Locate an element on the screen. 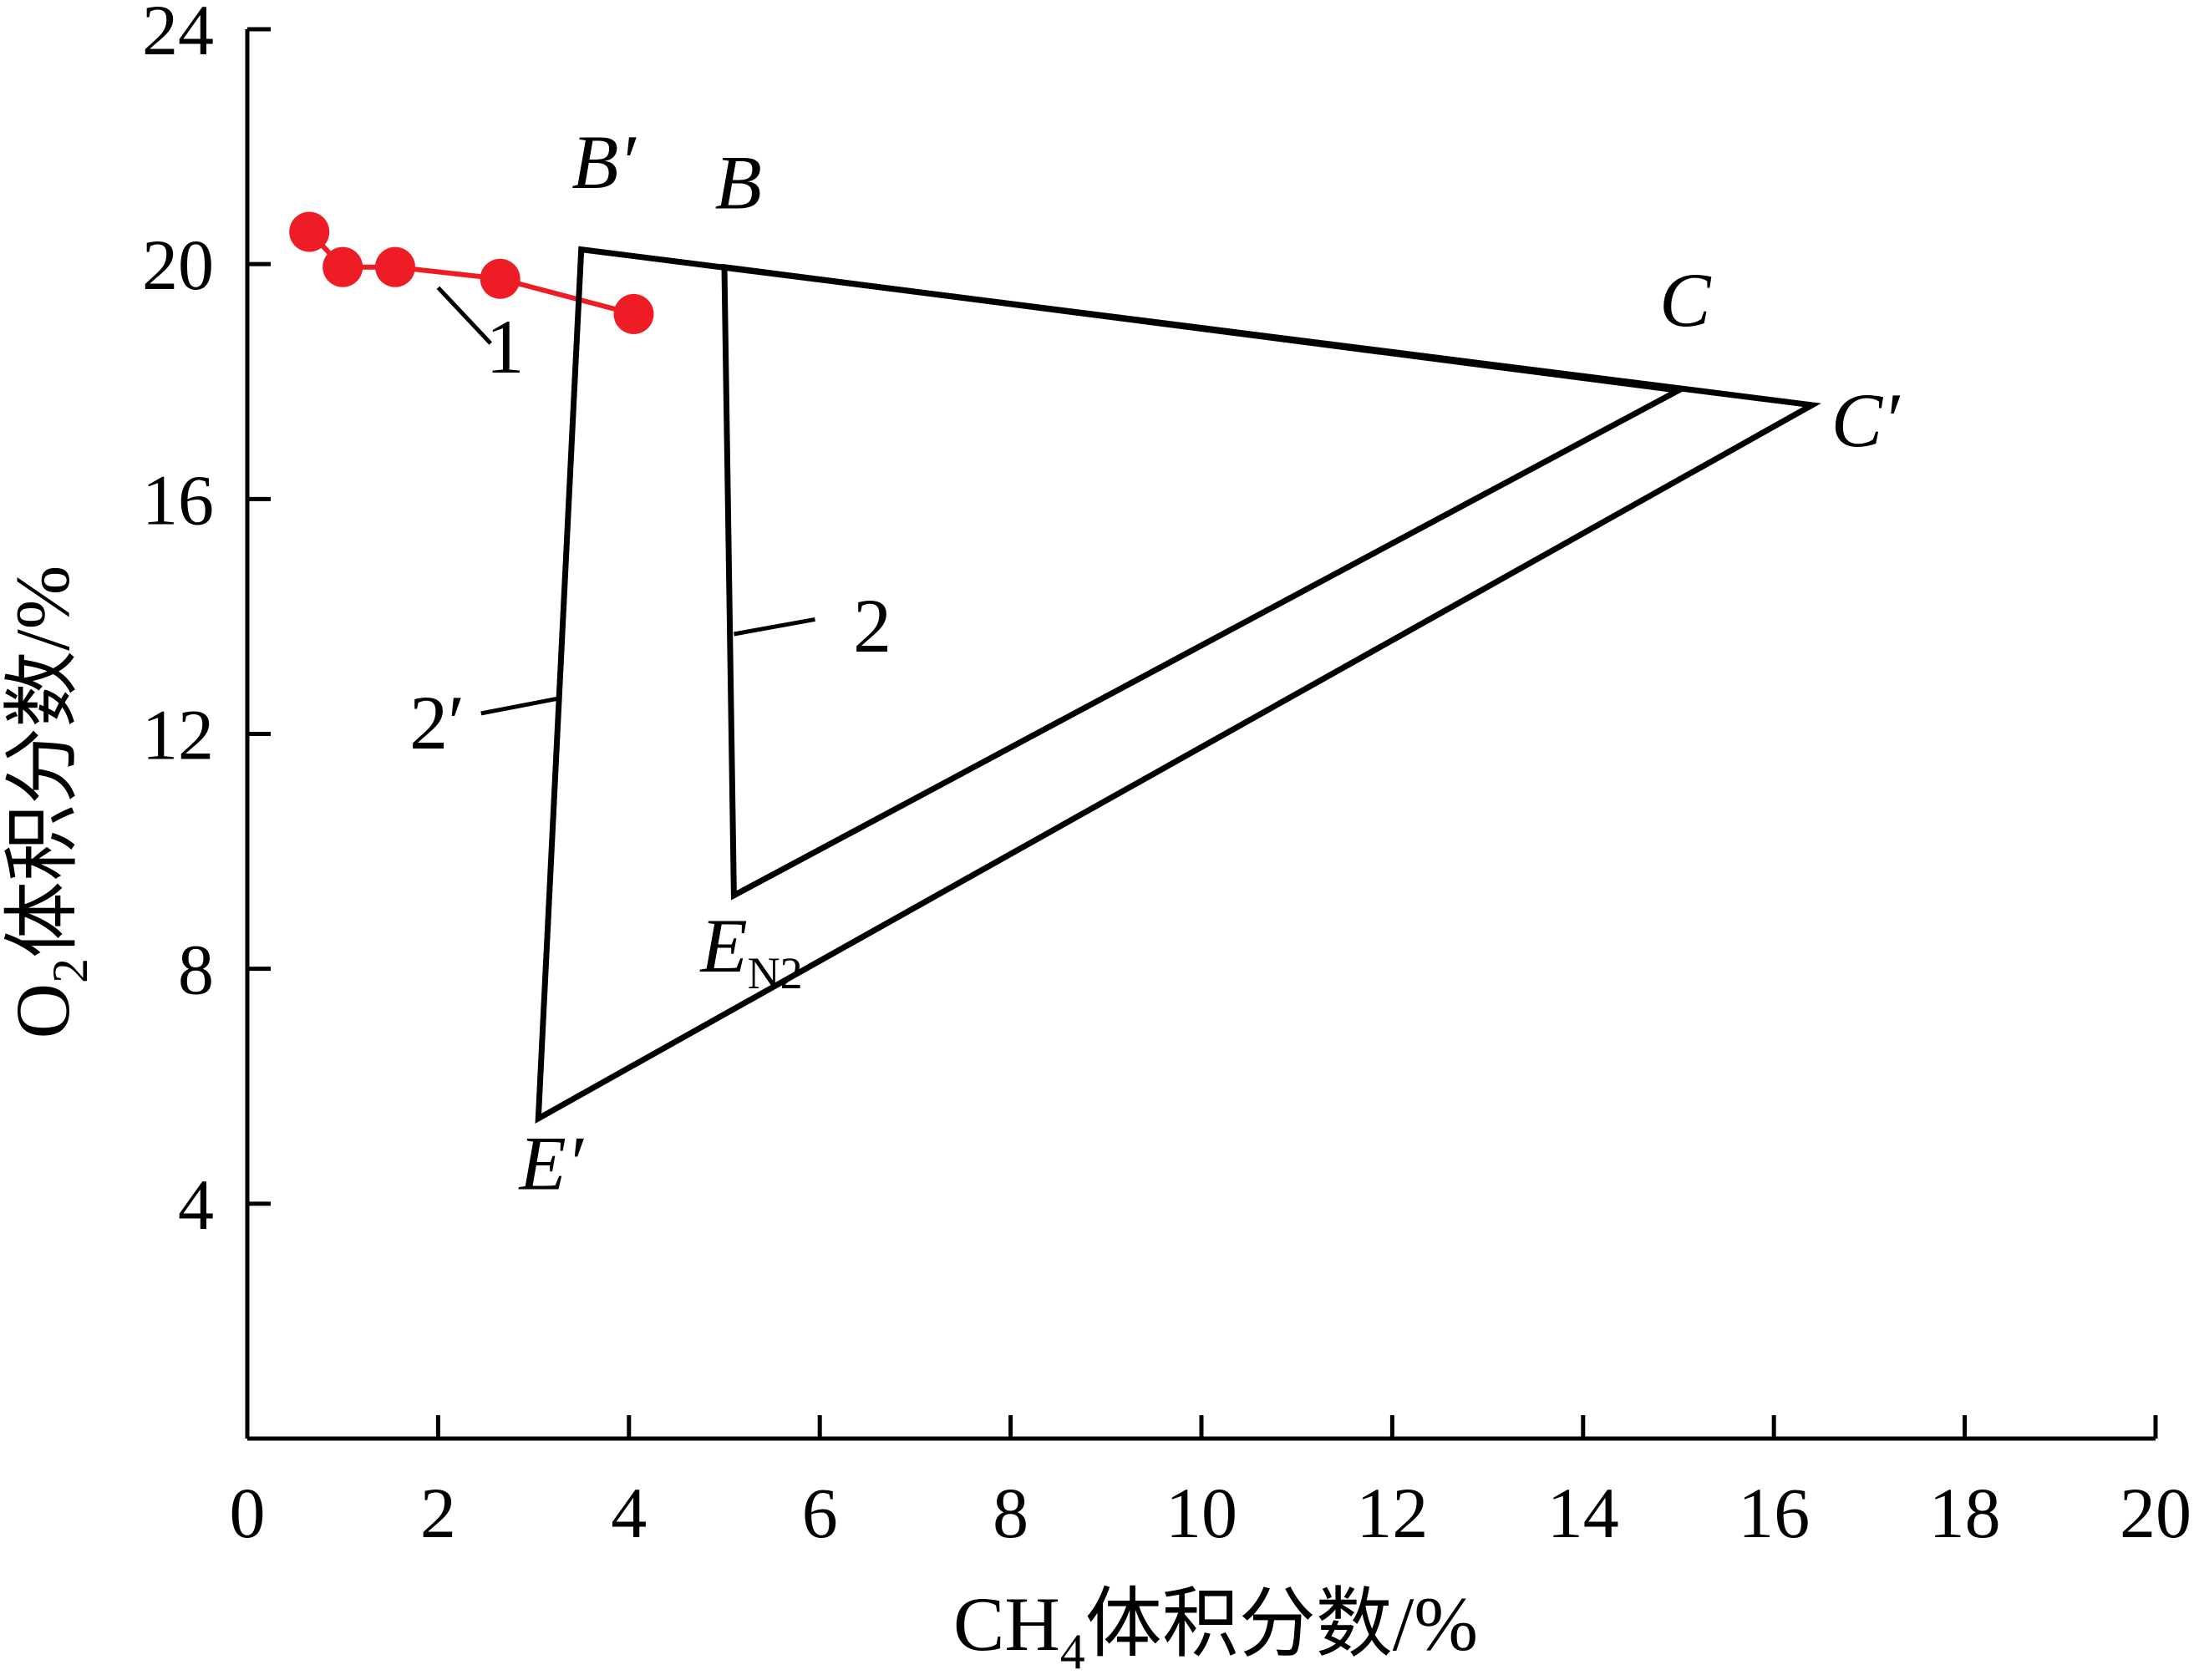 Image resolution: width=2199 pixels, height=1680 pixels. point-label: E′ is located at coordinates (550, 1162).